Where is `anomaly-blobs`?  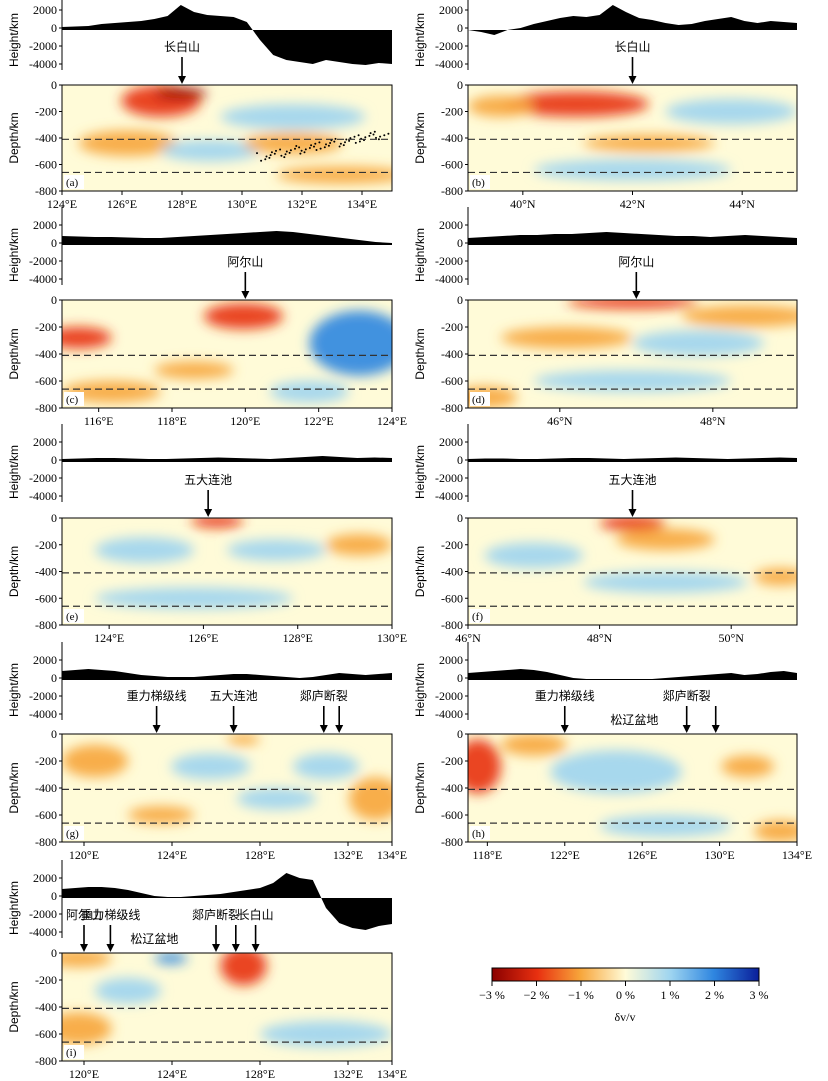 anomaly-blobs is located at coordinates (243, 563).